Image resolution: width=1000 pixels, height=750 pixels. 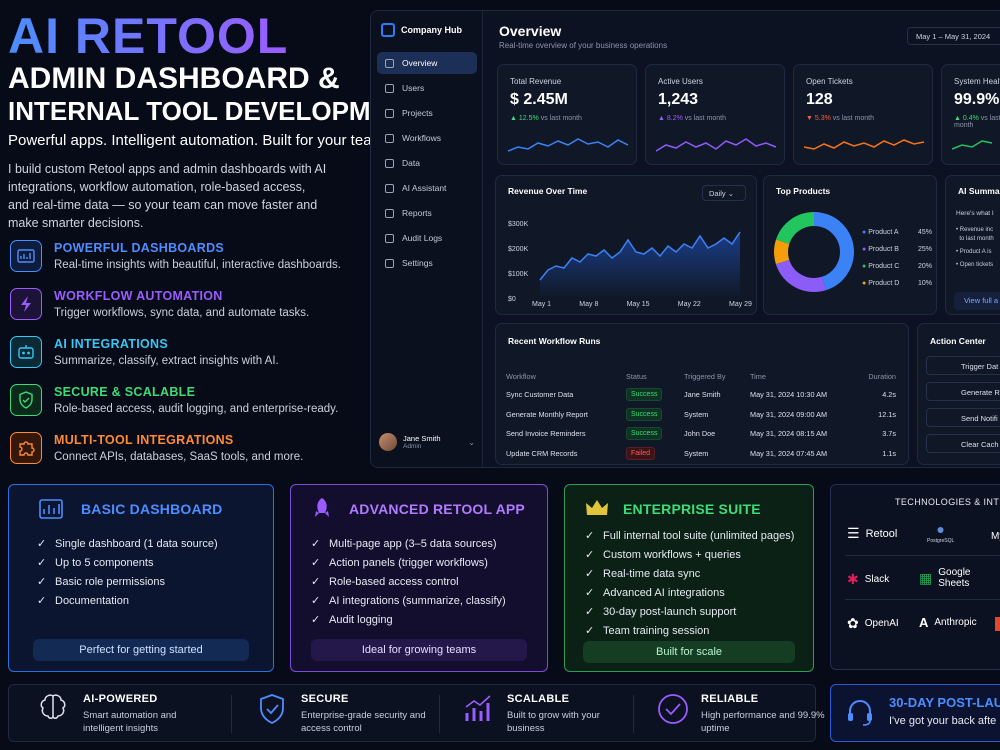 I want to click on nav-data: Data, so click(x=427, y=163).